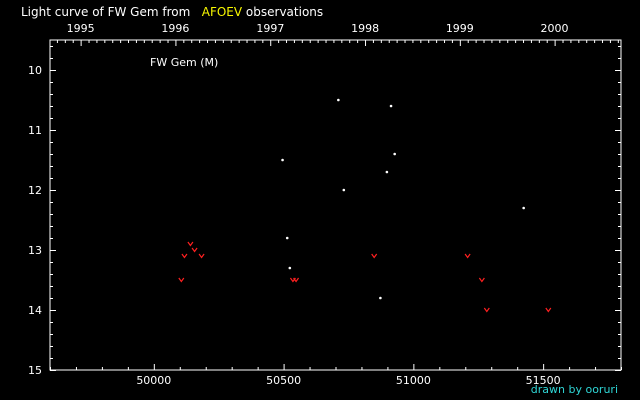 Image resolution: width=640 pixels, height=400 pixels. Describe the element at coordinates (35, 250) in the screenshot. I see `y-tick-label: 13` at that location.